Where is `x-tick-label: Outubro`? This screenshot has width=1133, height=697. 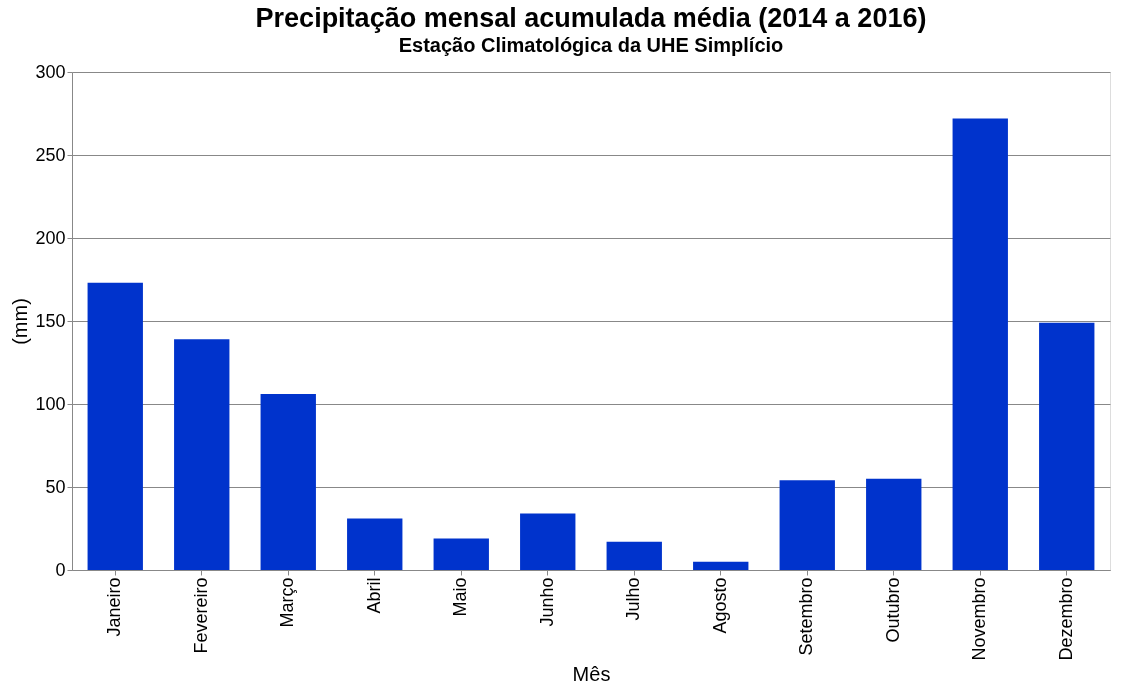
x-tick-label: Outubro is located at coordinates (892, 610).